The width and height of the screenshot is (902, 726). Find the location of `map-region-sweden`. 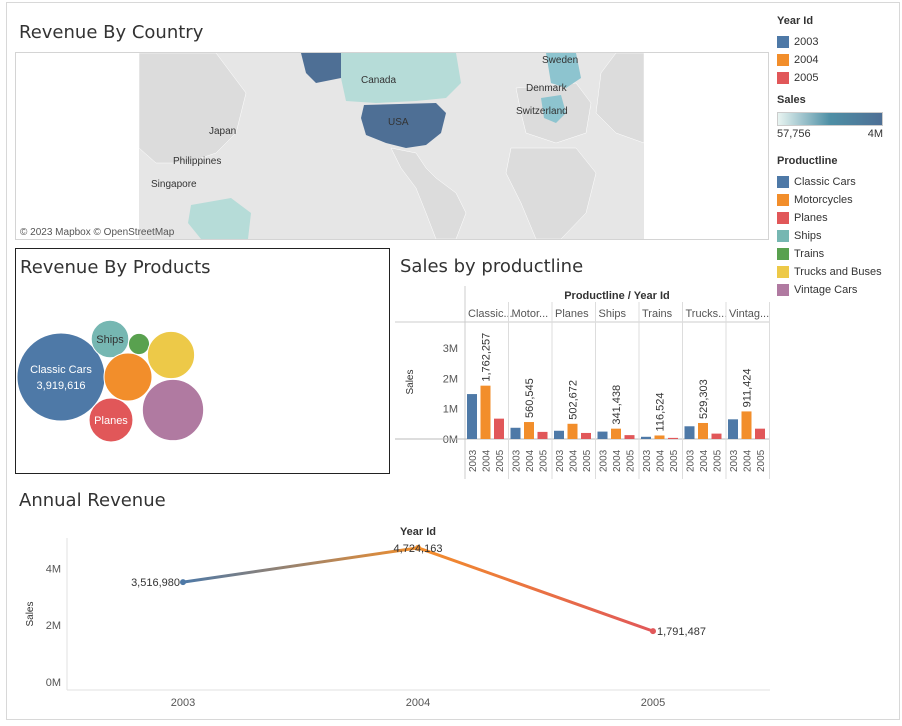

map-region-sweden is located at coordinates (563, 70).